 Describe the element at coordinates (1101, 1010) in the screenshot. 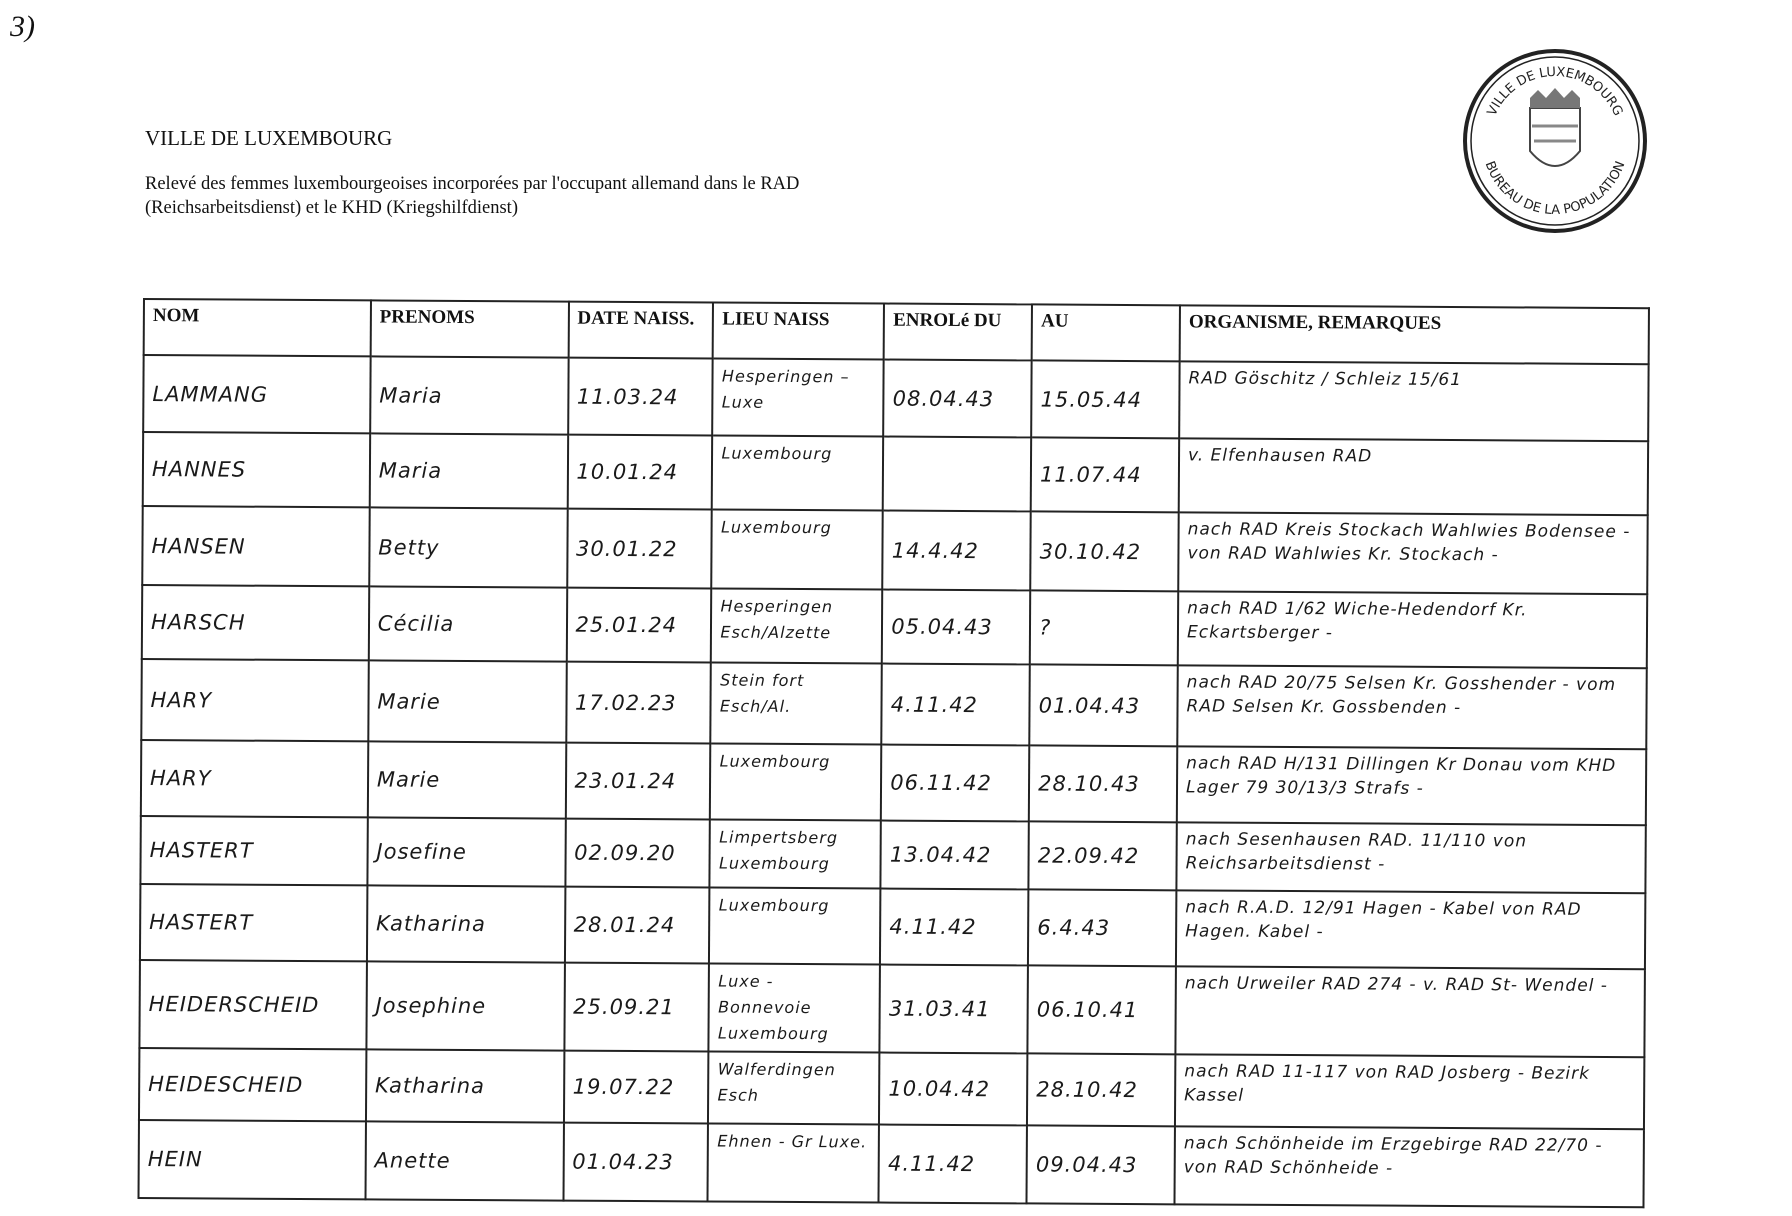

I see `cell-au: 06.10.41` at that location.